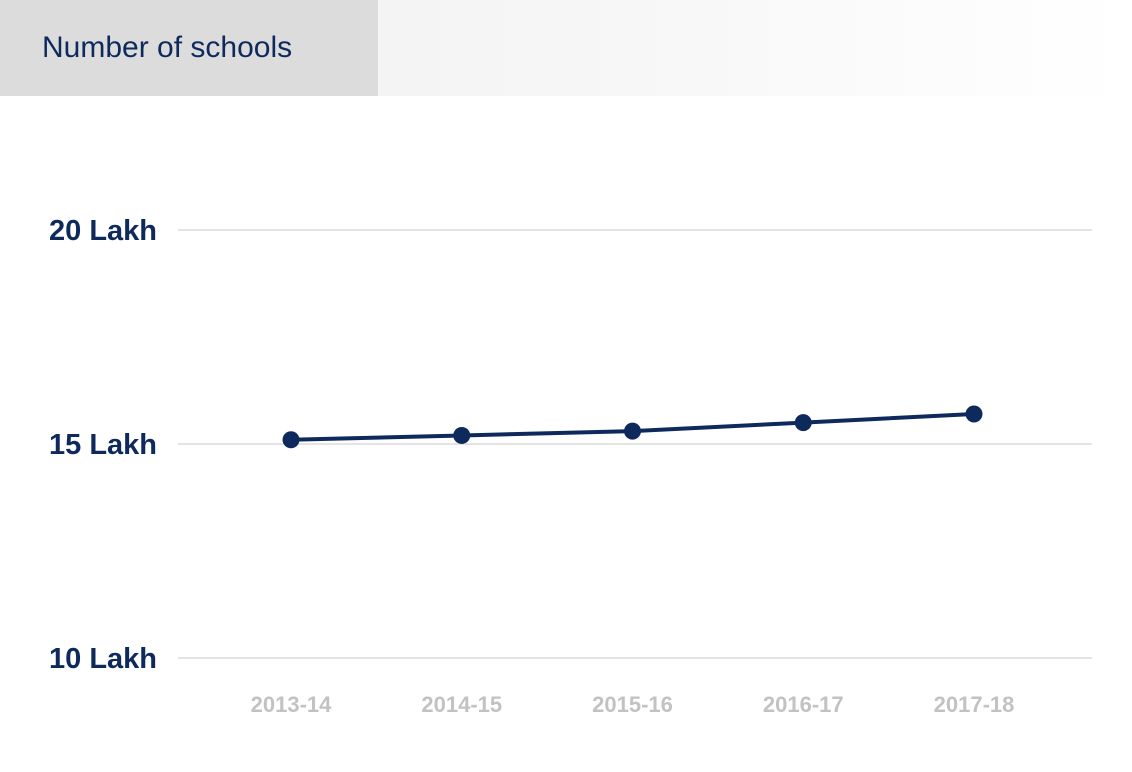 The height and width of the screenshot is (772, 1132). I want to click on x-tick-label: 2017-18, so click(974, 704).